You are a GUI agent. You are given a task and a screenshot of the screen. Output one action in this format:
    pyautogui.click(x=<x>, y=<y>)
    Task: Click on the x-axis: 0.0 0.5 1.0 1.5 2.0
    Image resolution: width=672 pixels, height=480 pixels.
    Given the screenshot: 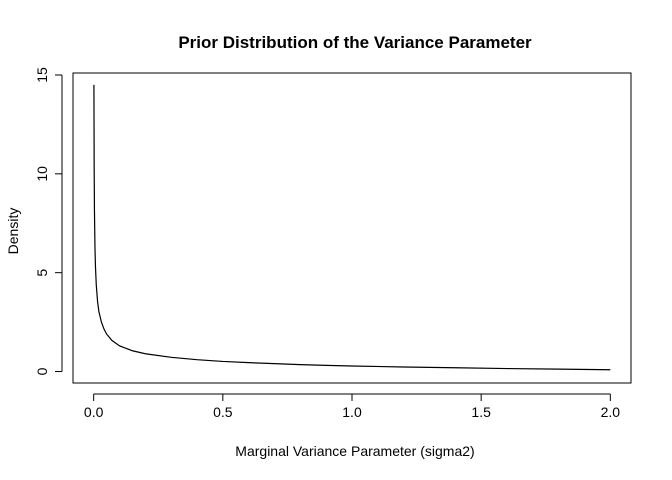 What is the action you would take?
    pyautogui.click(x=352, y=406)
    